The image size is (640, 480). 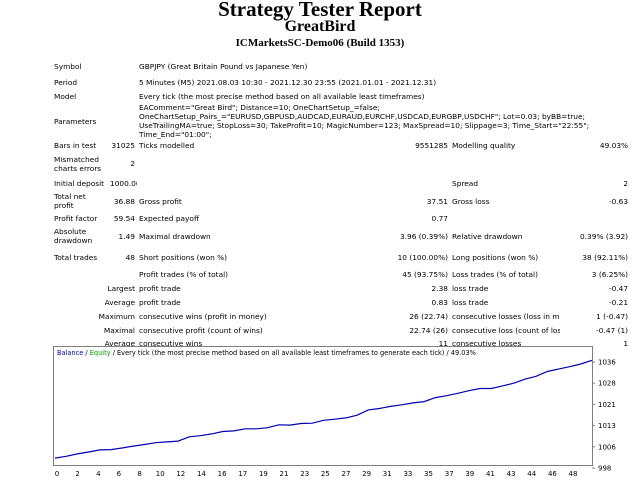 What do you see at coordinates (116, 316) in the screenshot?
I see `maximum-label: Maximum` at bounding box center [116, 316].